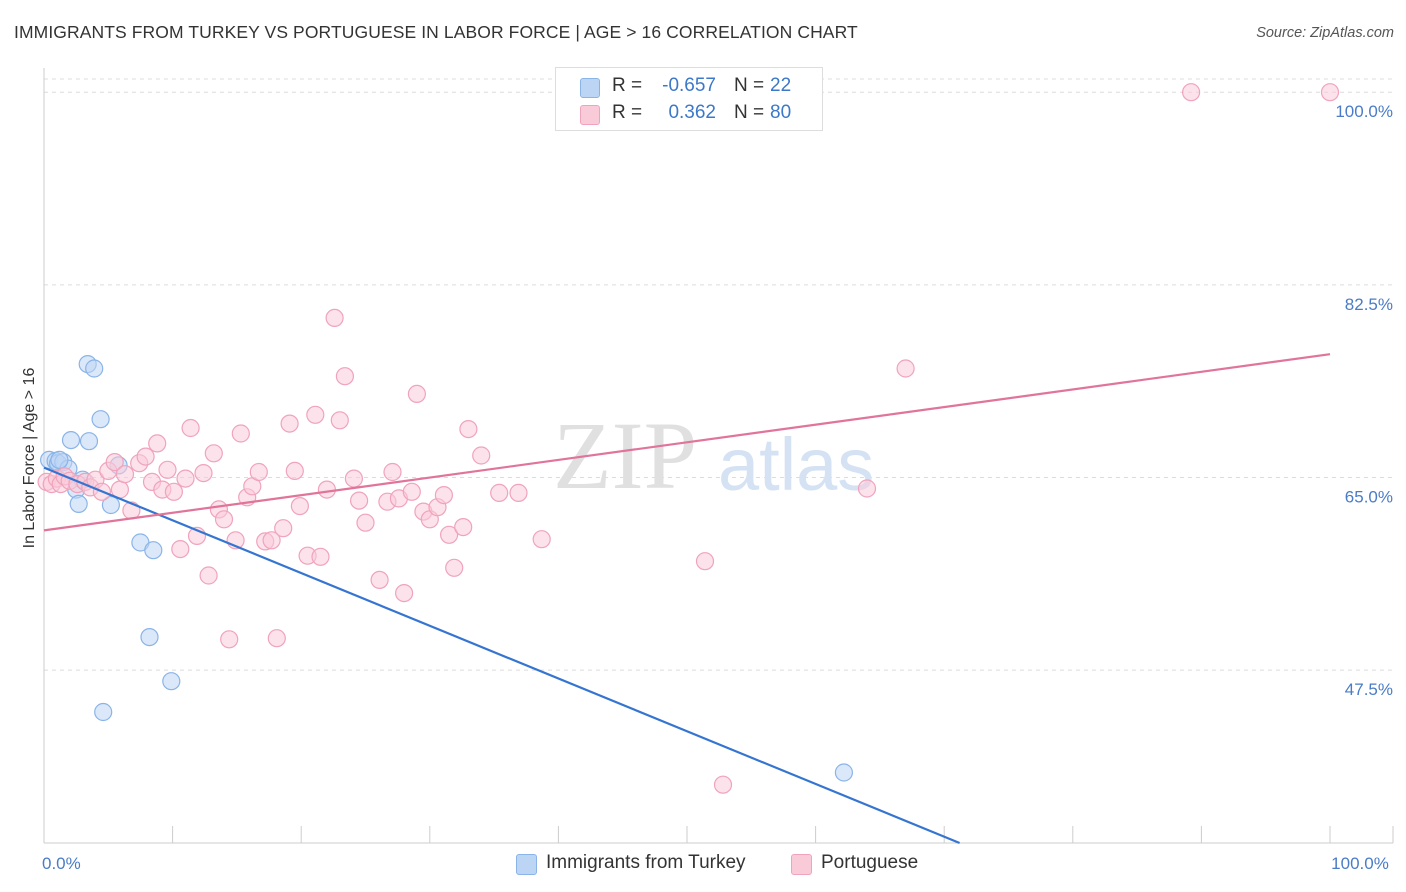 Image resolution: width=1406 pixels, height=892 pixels. What do you see at coordinates (870, 862) in the screenshot?
I see `legend-label-portuguese: Portuguese` at bounding box center [870, 862].